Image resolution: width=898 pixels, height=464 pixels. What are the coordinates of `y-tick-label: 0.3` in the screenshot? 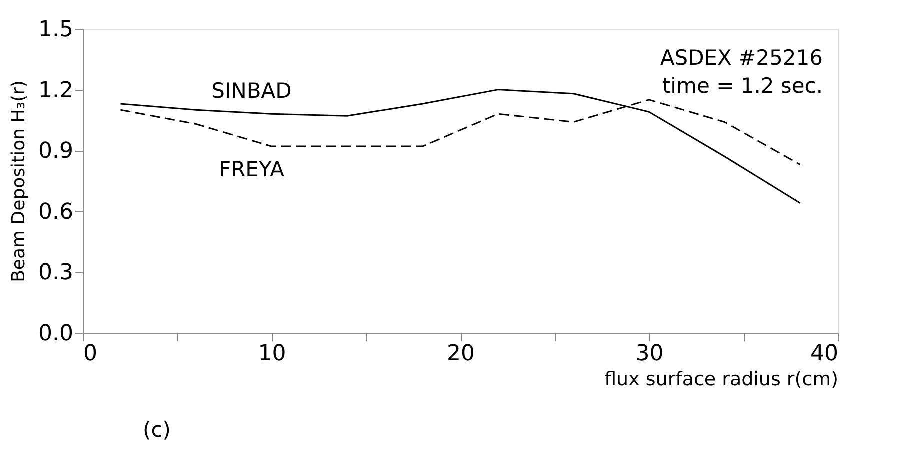 It's located at (56, 273).